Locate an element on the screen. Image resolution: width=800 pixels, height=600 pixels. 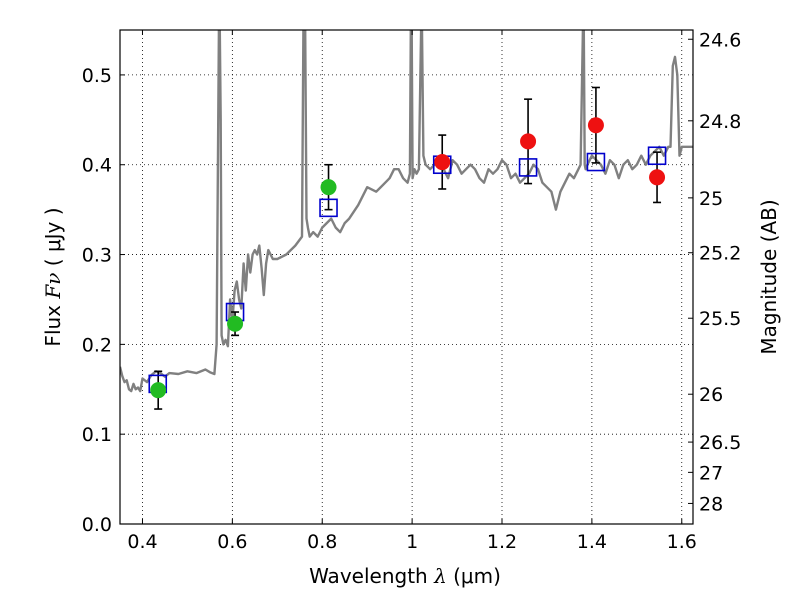
y-axis-label: Flux Fν ( μJy ) is located at coordinates (53, 276).